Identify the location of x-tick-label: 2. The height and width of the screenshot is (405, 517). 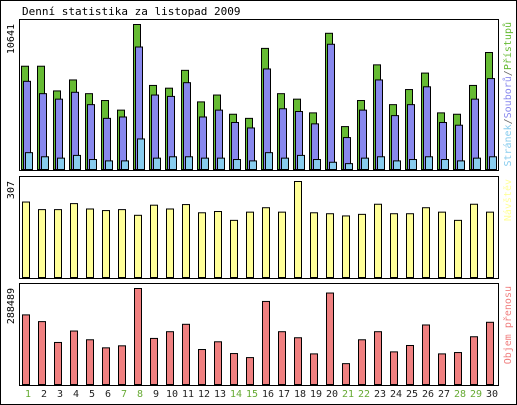
(44, 394).